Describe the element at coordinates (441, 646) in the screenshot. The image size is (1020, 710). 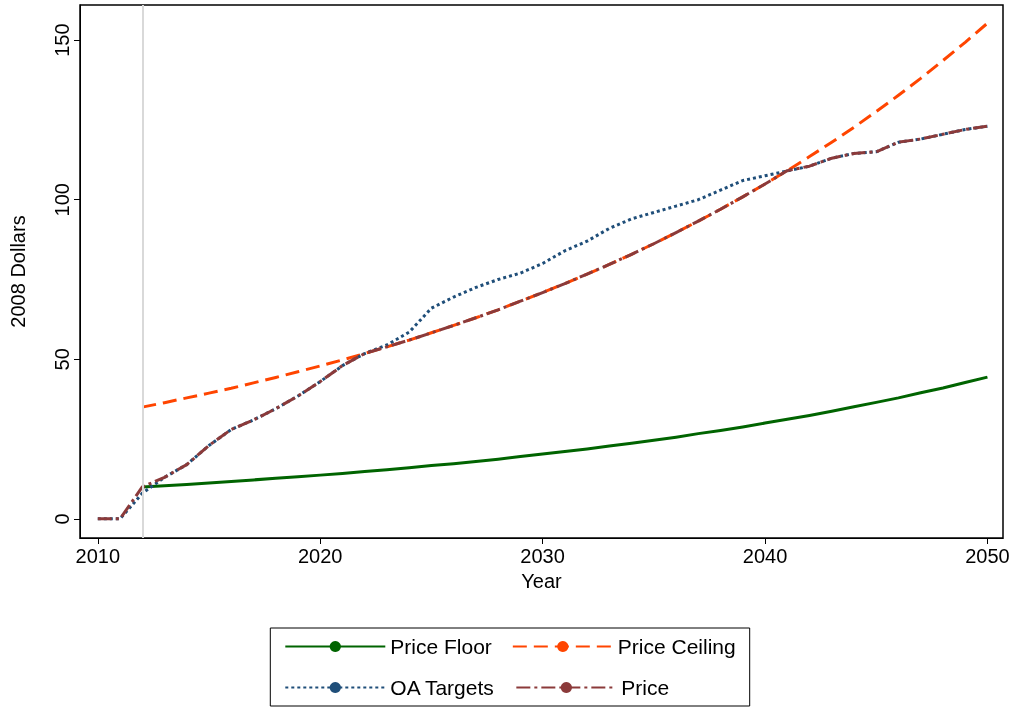
I see `legend-label: Price Floor` at that location.